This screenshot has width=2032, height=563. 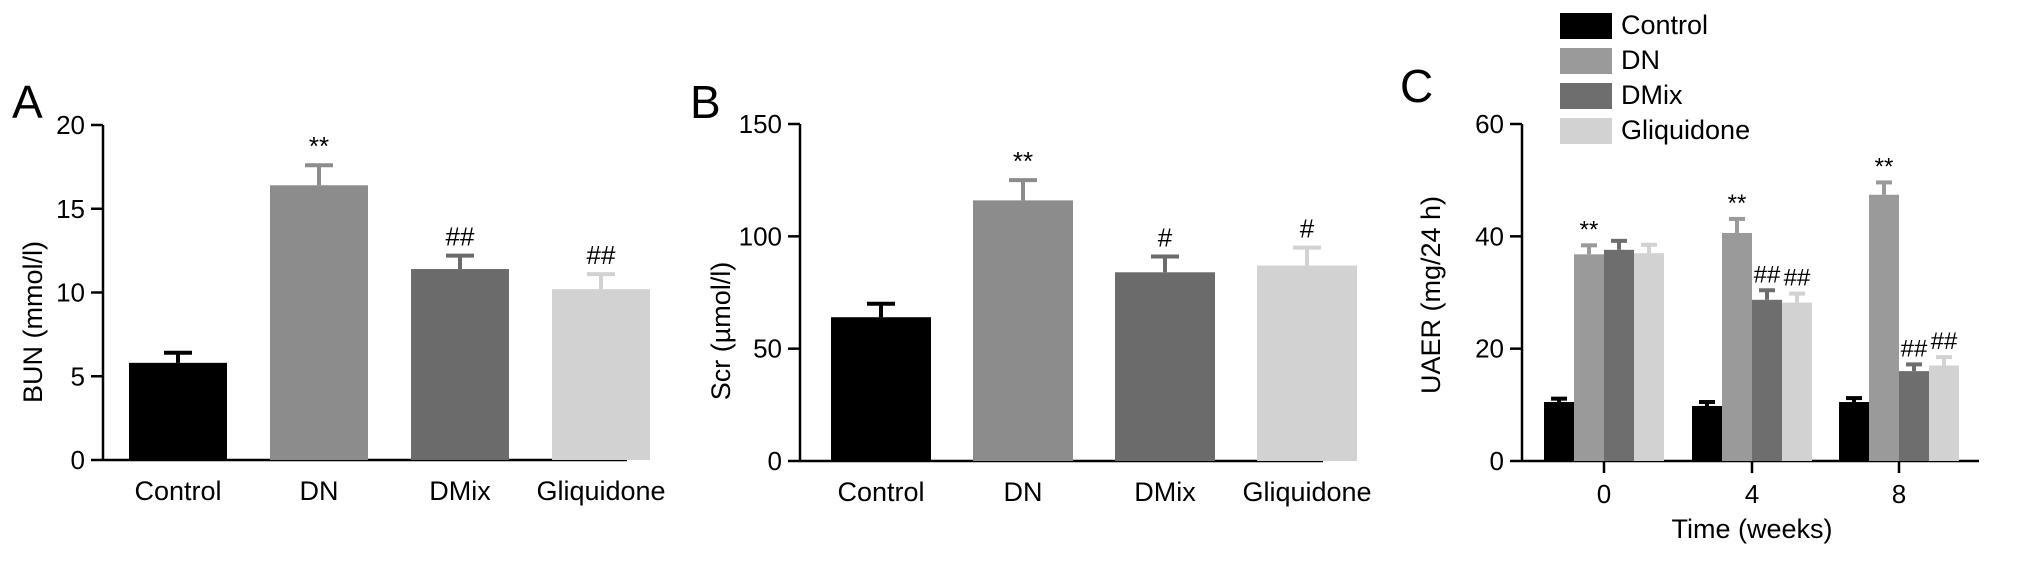 What do you see at coordinates (1652, 95) in the screenshot?
I see `legend-label: DMix` at bounding box center [1652, 95].